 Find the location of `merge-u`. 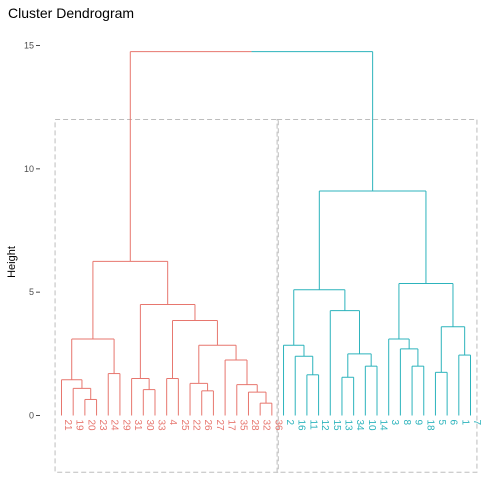

merge-u is located at coordinates (294, 380).